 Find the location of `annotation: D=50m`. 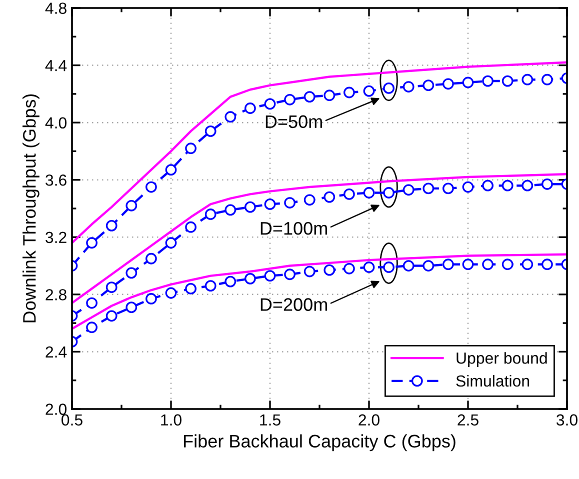

annotation: D=50m is located at coordinates (294, 121).